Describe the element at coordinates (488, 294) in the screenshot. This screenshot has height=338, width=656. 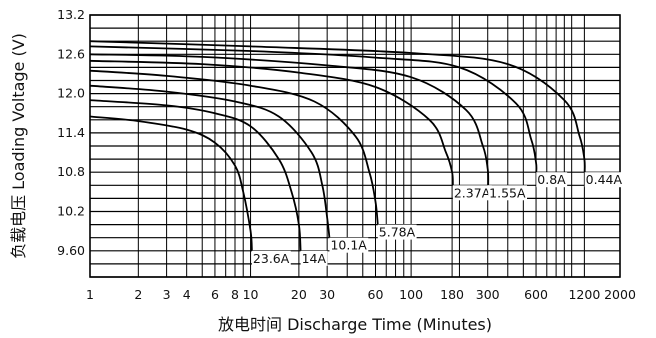
I see `x-tick-label: 300` at that location.